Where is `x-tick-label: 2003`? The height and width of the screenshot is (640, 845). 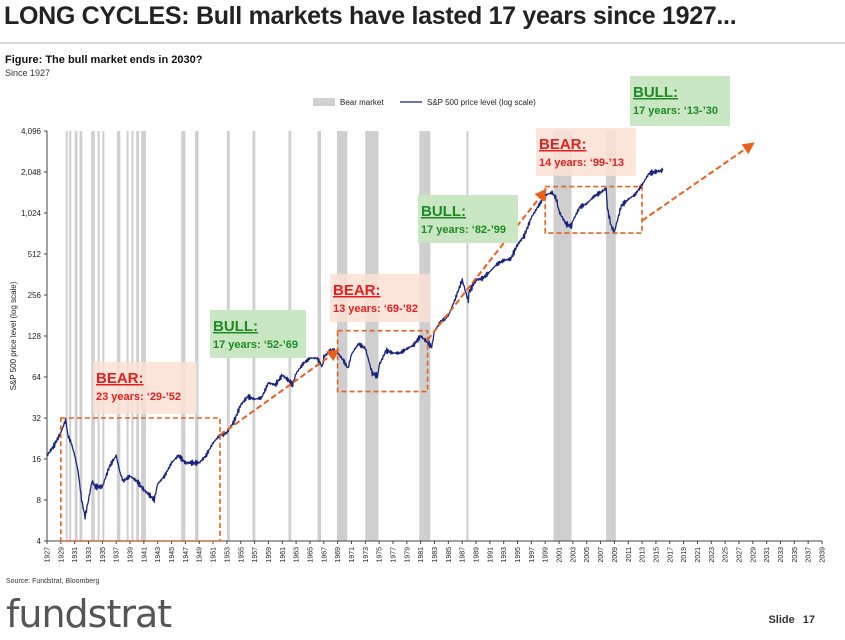 x-tick-label: 2003 is located at coordinates (573, 555).